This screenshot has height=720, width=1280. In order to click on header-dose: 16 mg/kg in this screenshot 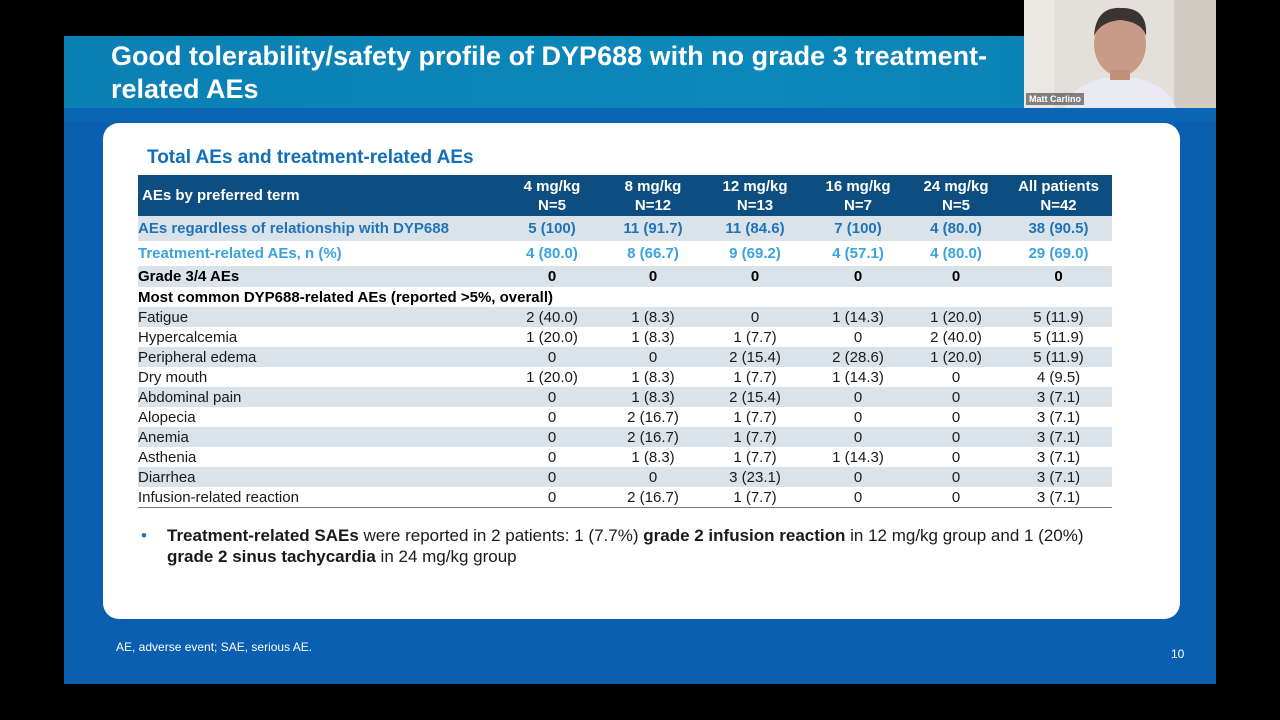, I will do `click(858, 186)`.